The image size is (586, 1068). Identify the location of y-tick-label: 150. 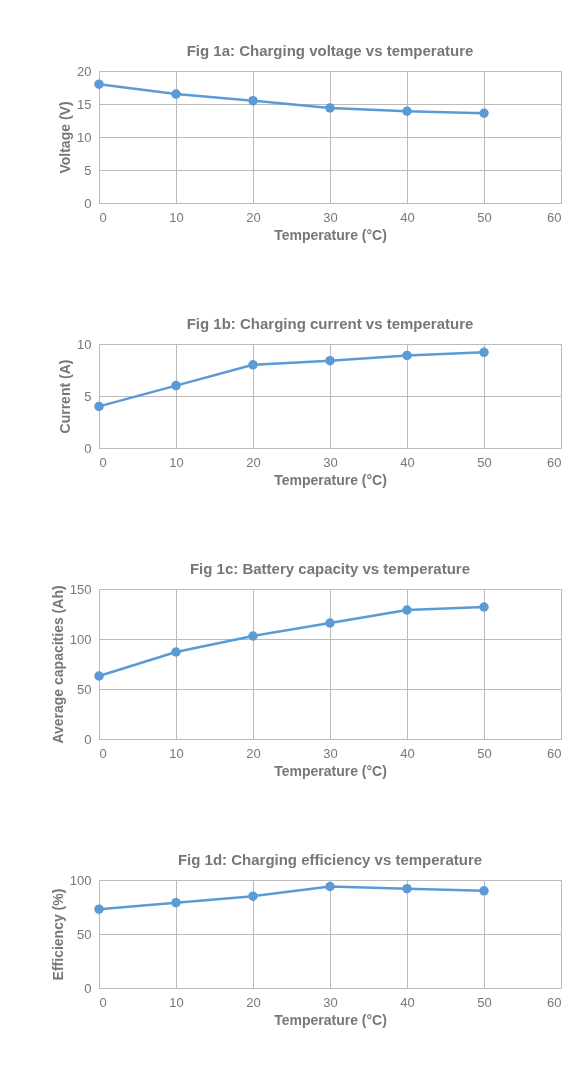
(80, 589).